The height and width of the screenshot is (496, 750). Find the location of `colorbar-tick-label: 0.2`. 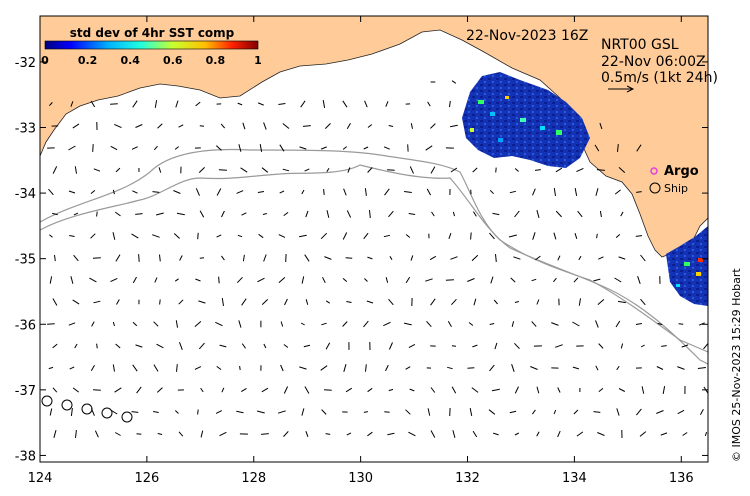

colorbar-tick-label: 0.2 is located at coordinates (88, 60).